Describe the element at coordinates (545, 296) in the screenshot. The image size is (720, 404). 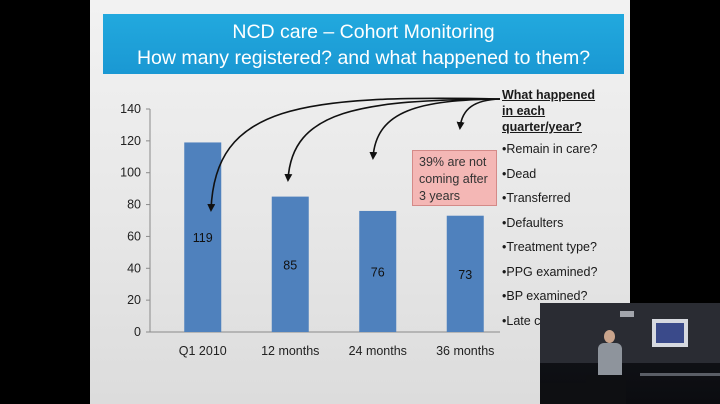
I see `question-item: •BP examined?` at that location.